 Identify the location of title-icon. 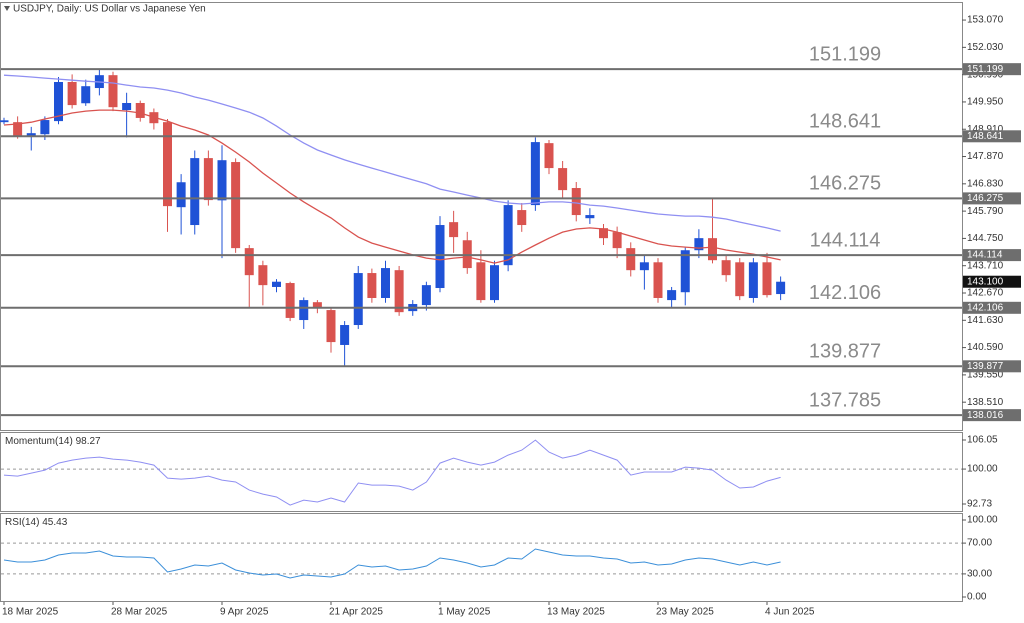
(7, 8).